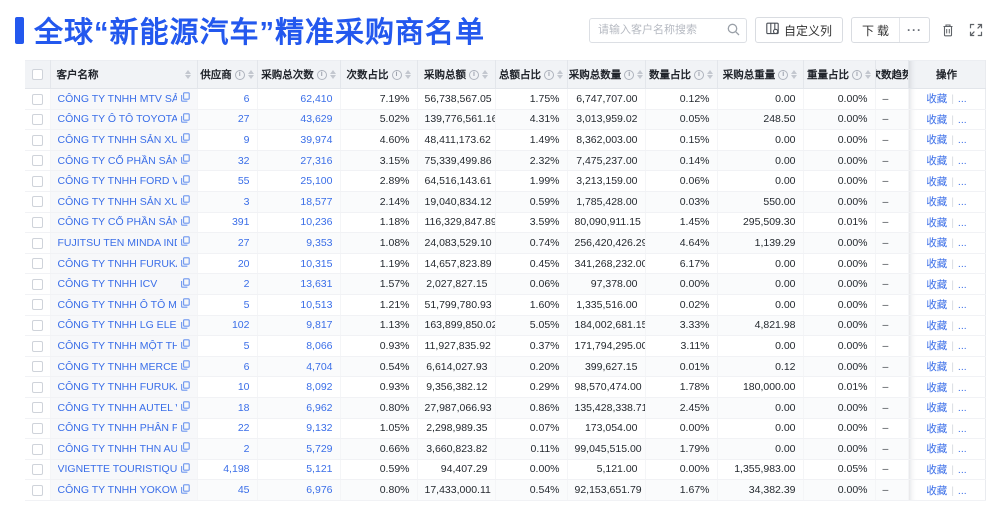 The width and height of the screenshot is (1000, 521). Describe the element at coordinates (319, 469) in the screenshot. I see `purchases-link: 5,121` at that location.